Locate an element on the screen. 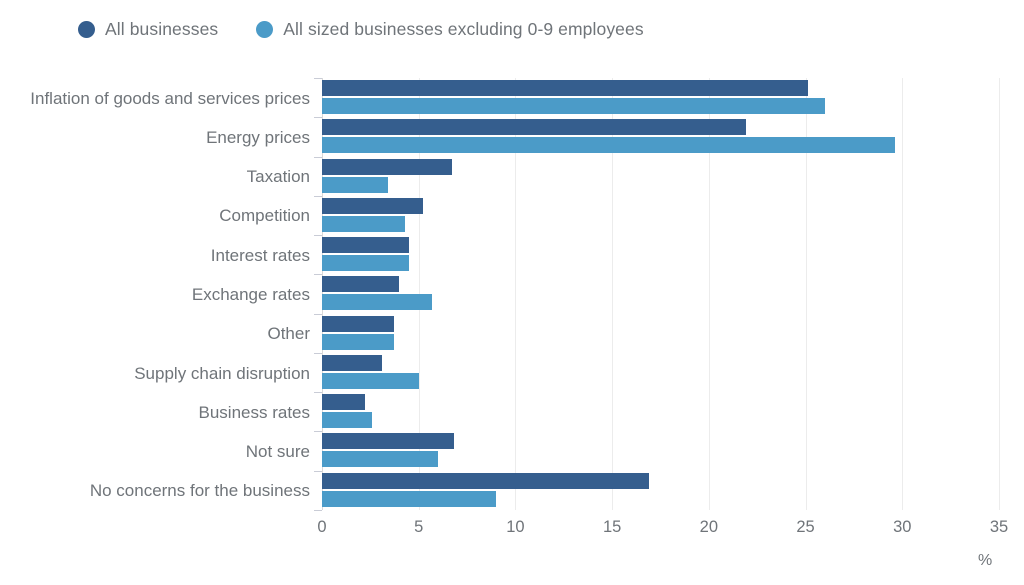 Image resolution: width=1024 pixels, height=585 pixels. legend-item-all-businesses: All businesses is located at coordinates (148, 29).